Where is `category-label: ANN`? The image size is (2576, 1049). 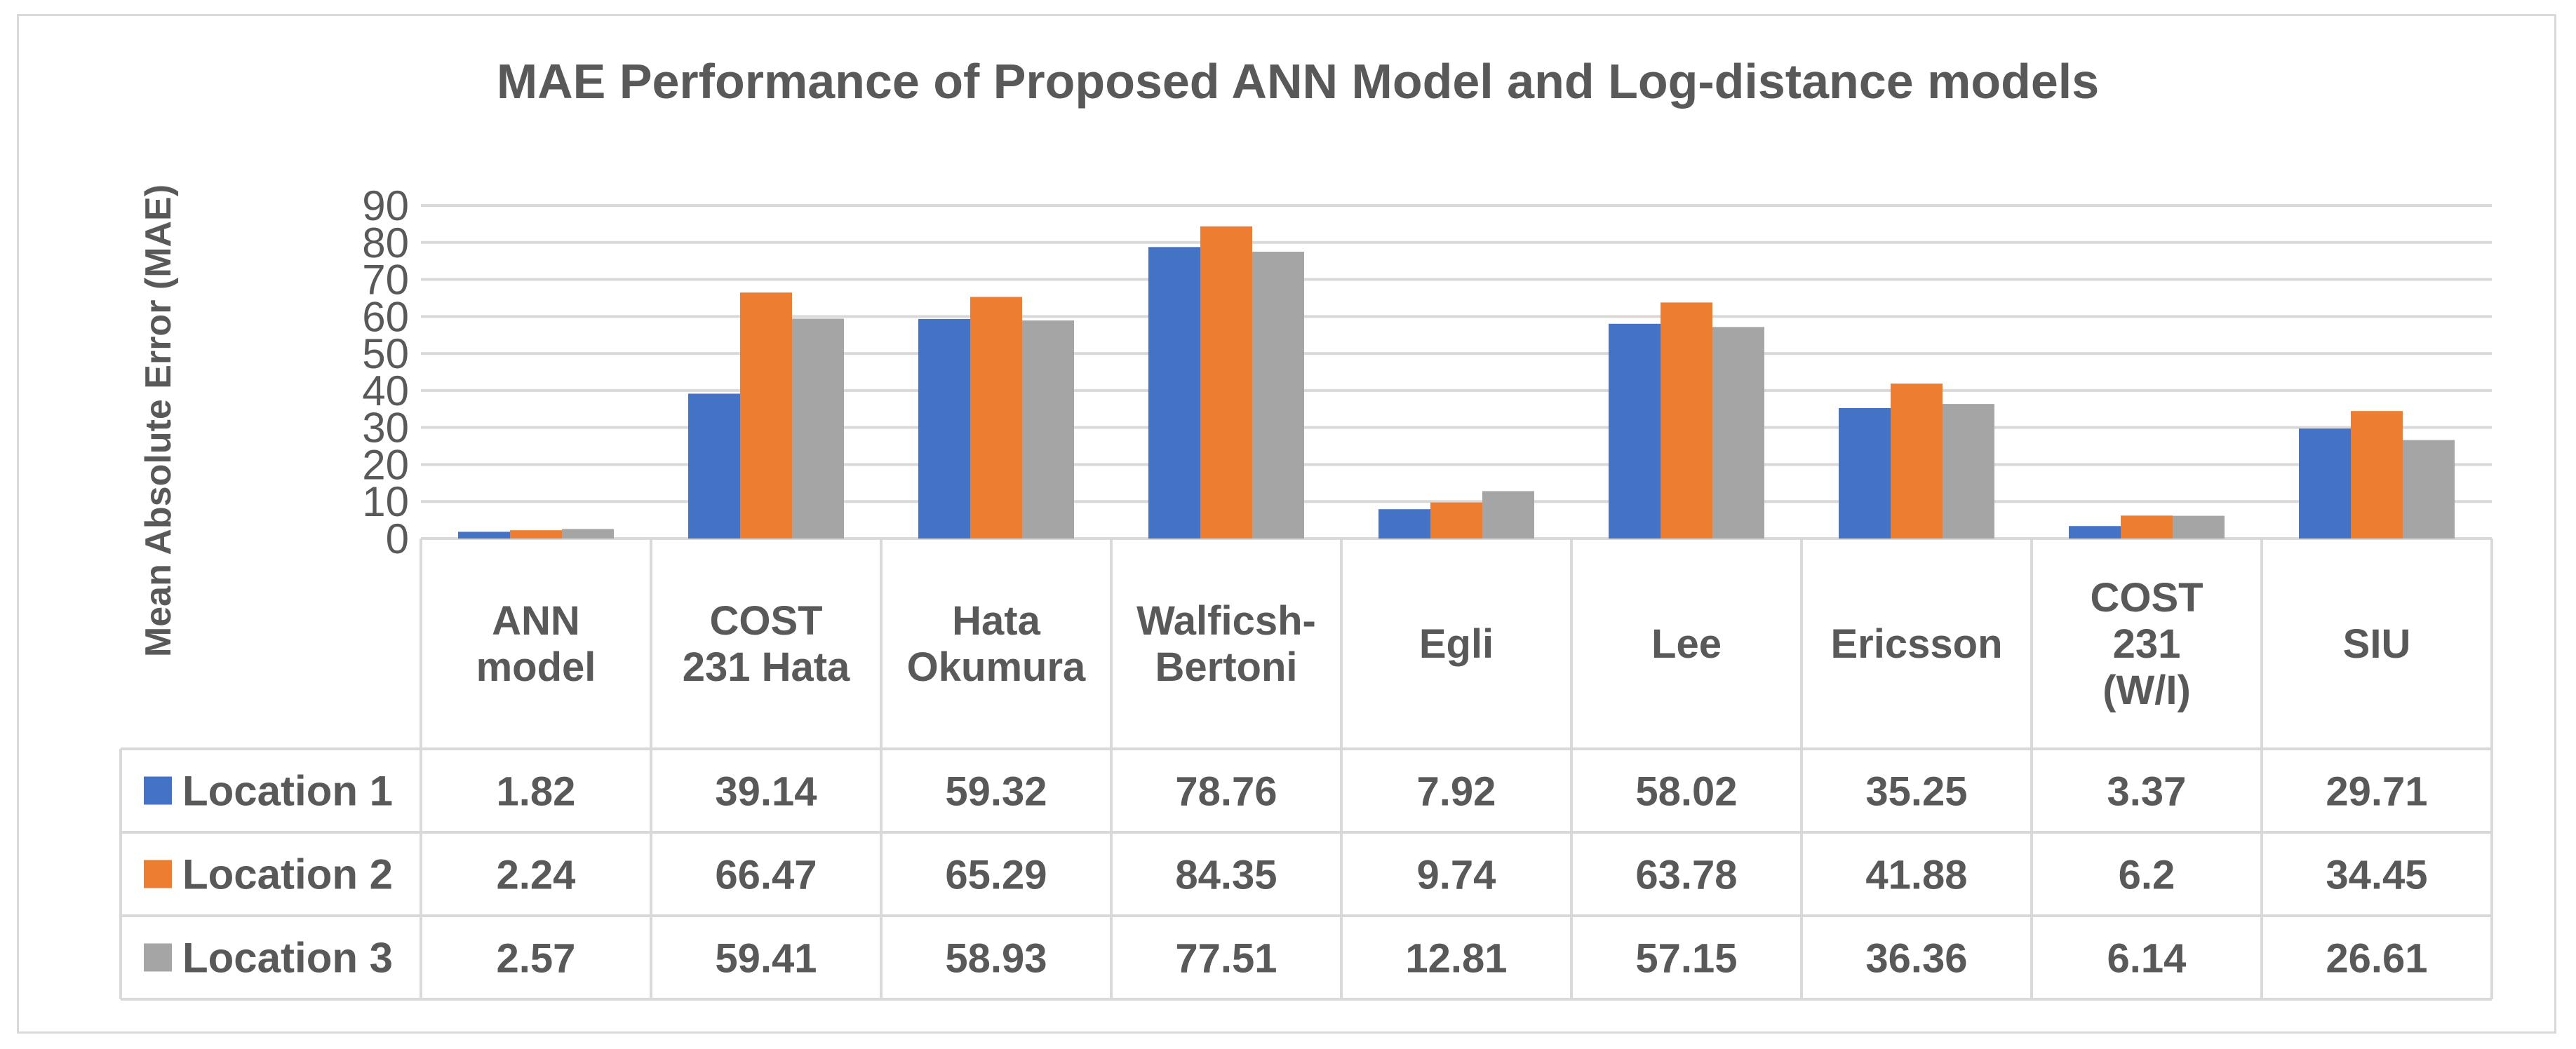 category-label: ANN is located at coordinates (536, 621).